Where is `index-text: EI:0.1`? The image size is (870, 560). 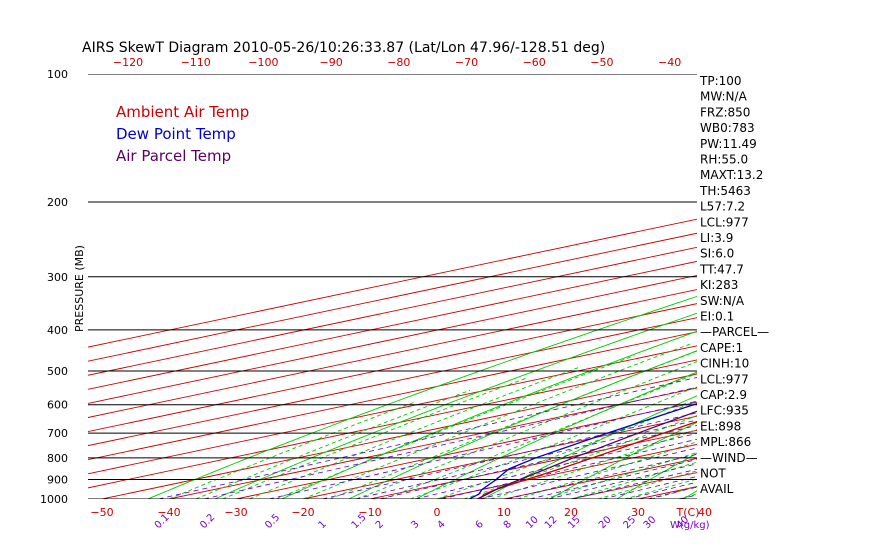 index-text: EI:0.1 is located at coordinates (717, 317).